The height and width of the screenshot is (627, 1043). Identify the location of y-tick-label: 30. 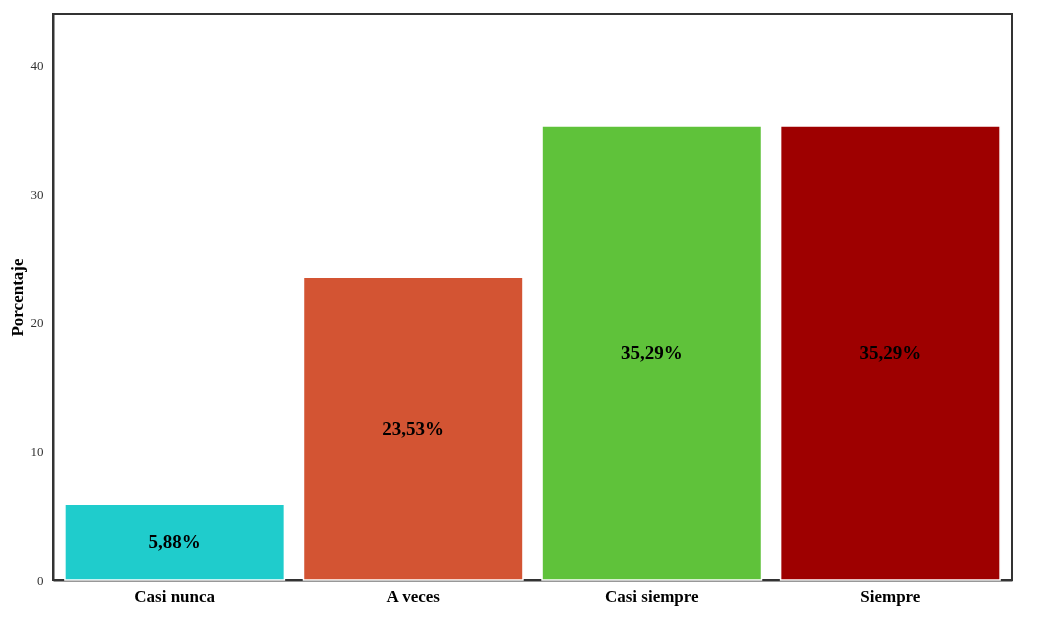
(37, 194).